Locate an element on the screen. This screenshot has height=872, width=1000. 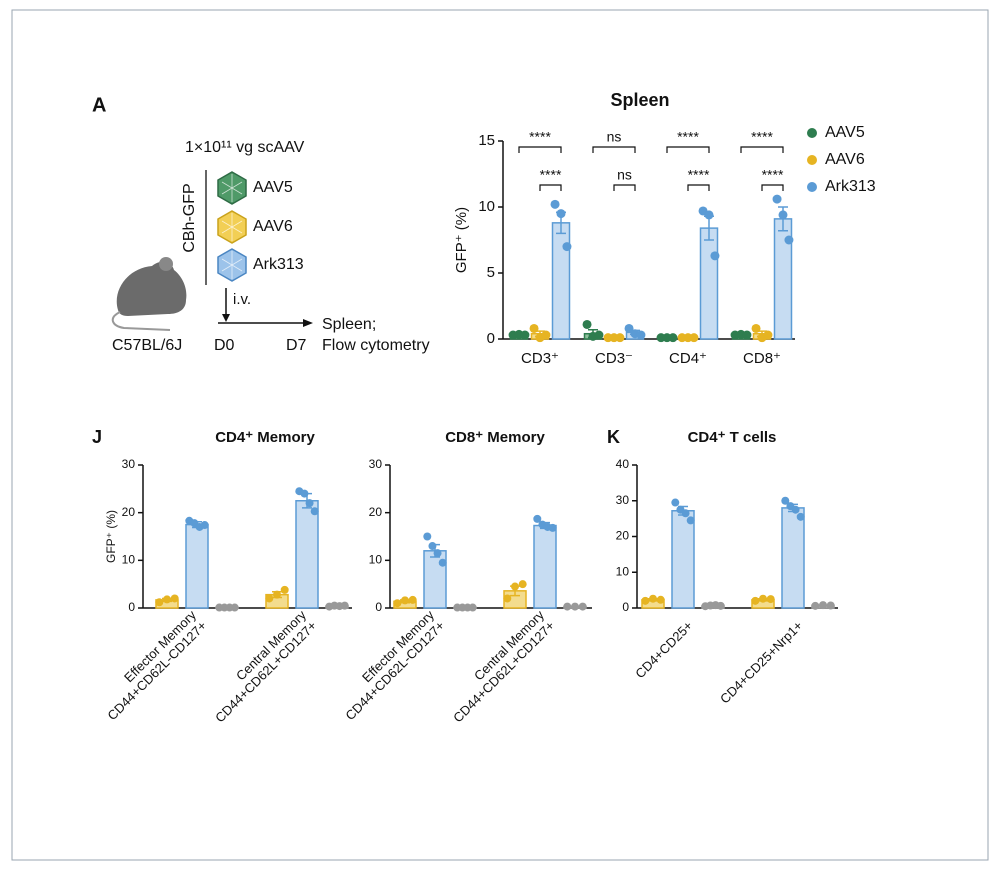
x-tick-label: CD8⁺ is located at coordinates (762, 358).